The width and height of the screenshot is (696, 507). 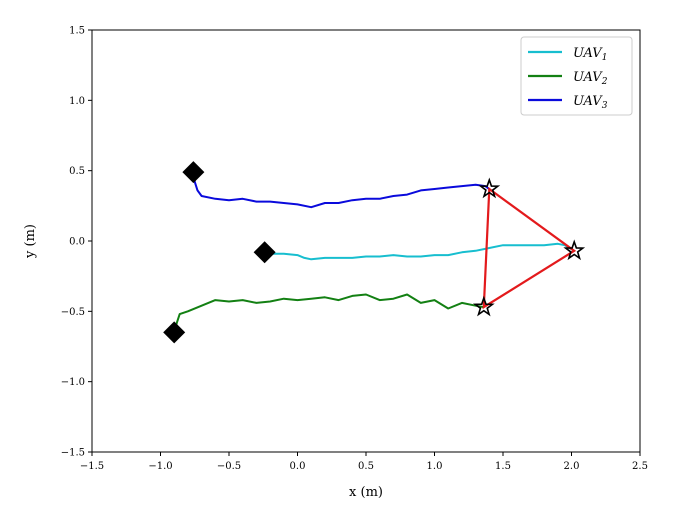 What do you see at coordinates (590, 54) in the screenshot?
I see `legend-label-uav1: UAV1` at bounding box center [590, 54].